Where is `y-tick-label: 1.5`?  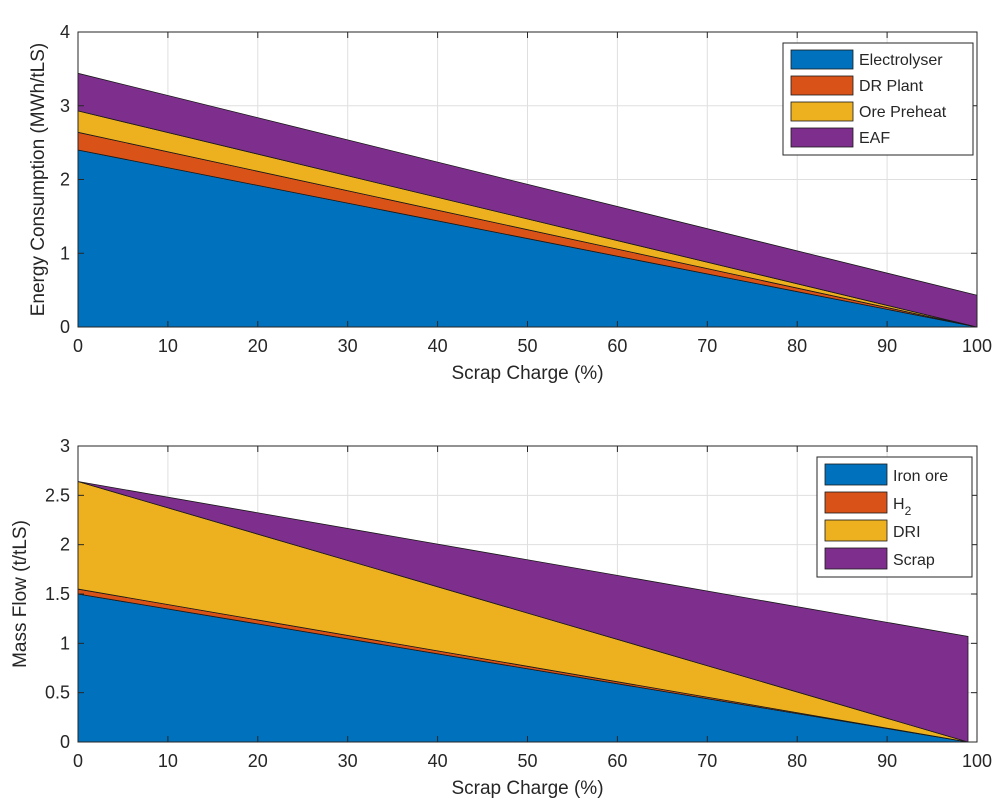 y-tick-label: 1.5 is located at coordinates (57, 594).